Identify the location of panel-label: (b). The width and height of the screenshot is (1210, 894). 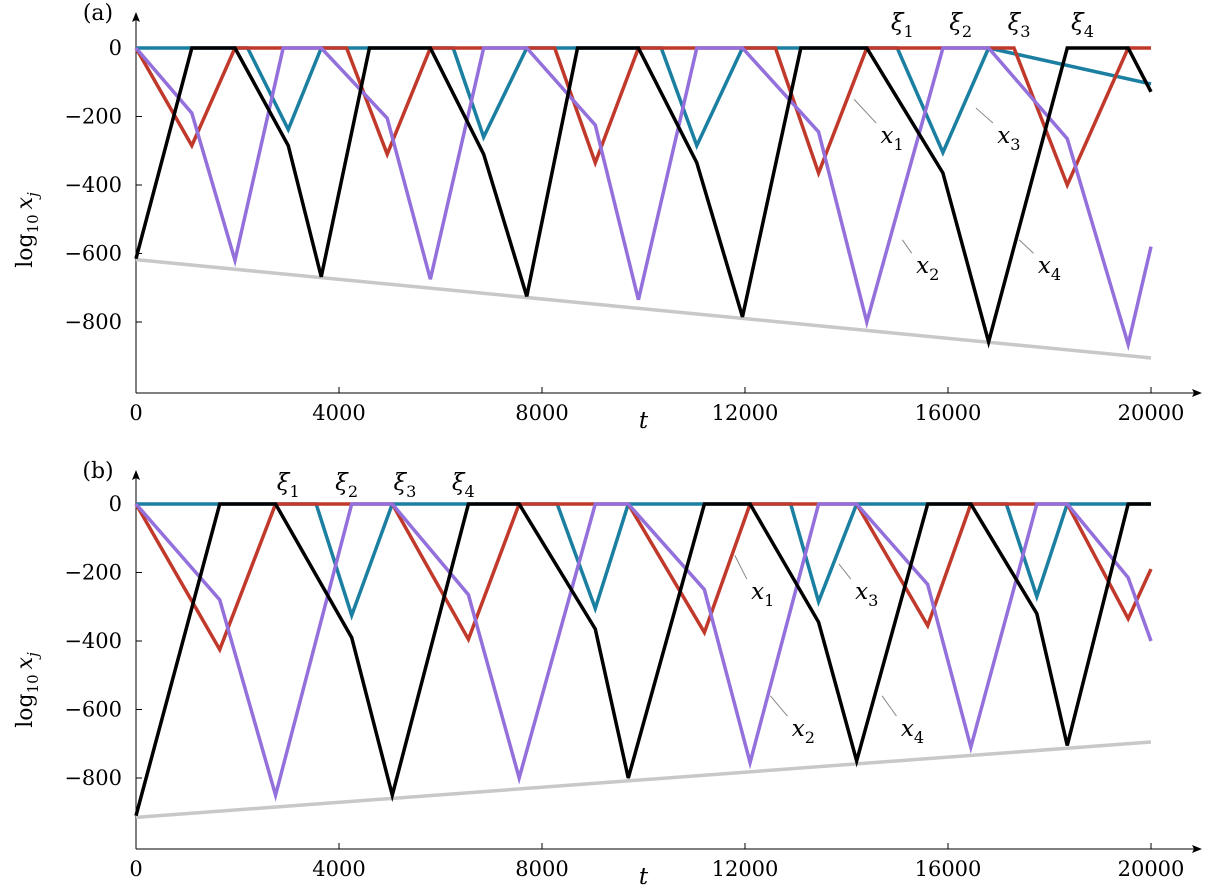
(97, 471).